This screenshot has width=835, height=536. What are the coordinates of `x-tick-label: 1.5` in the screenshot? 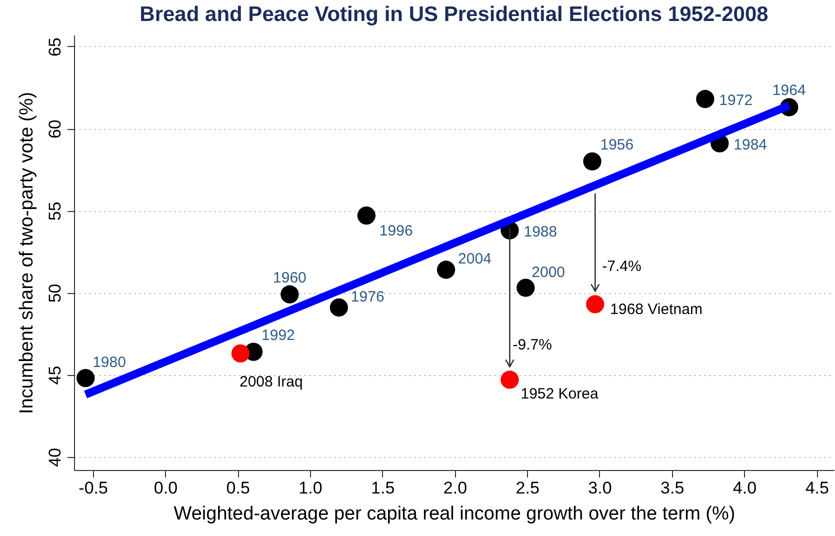 It's located at (383, 488).